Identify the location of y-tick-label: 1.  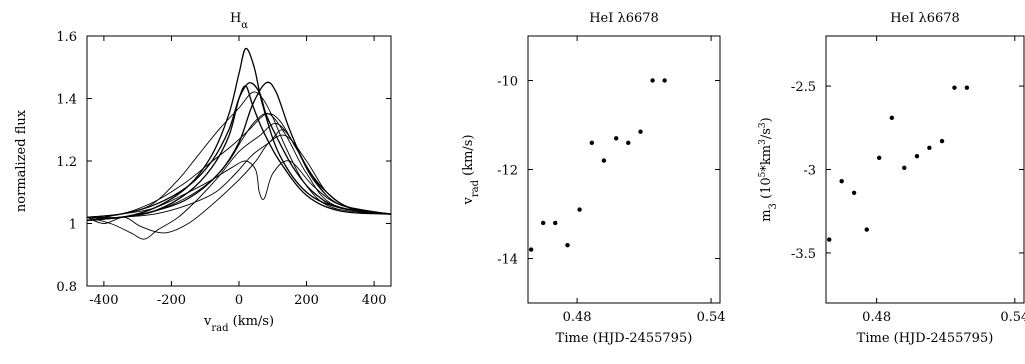
(73, 225).